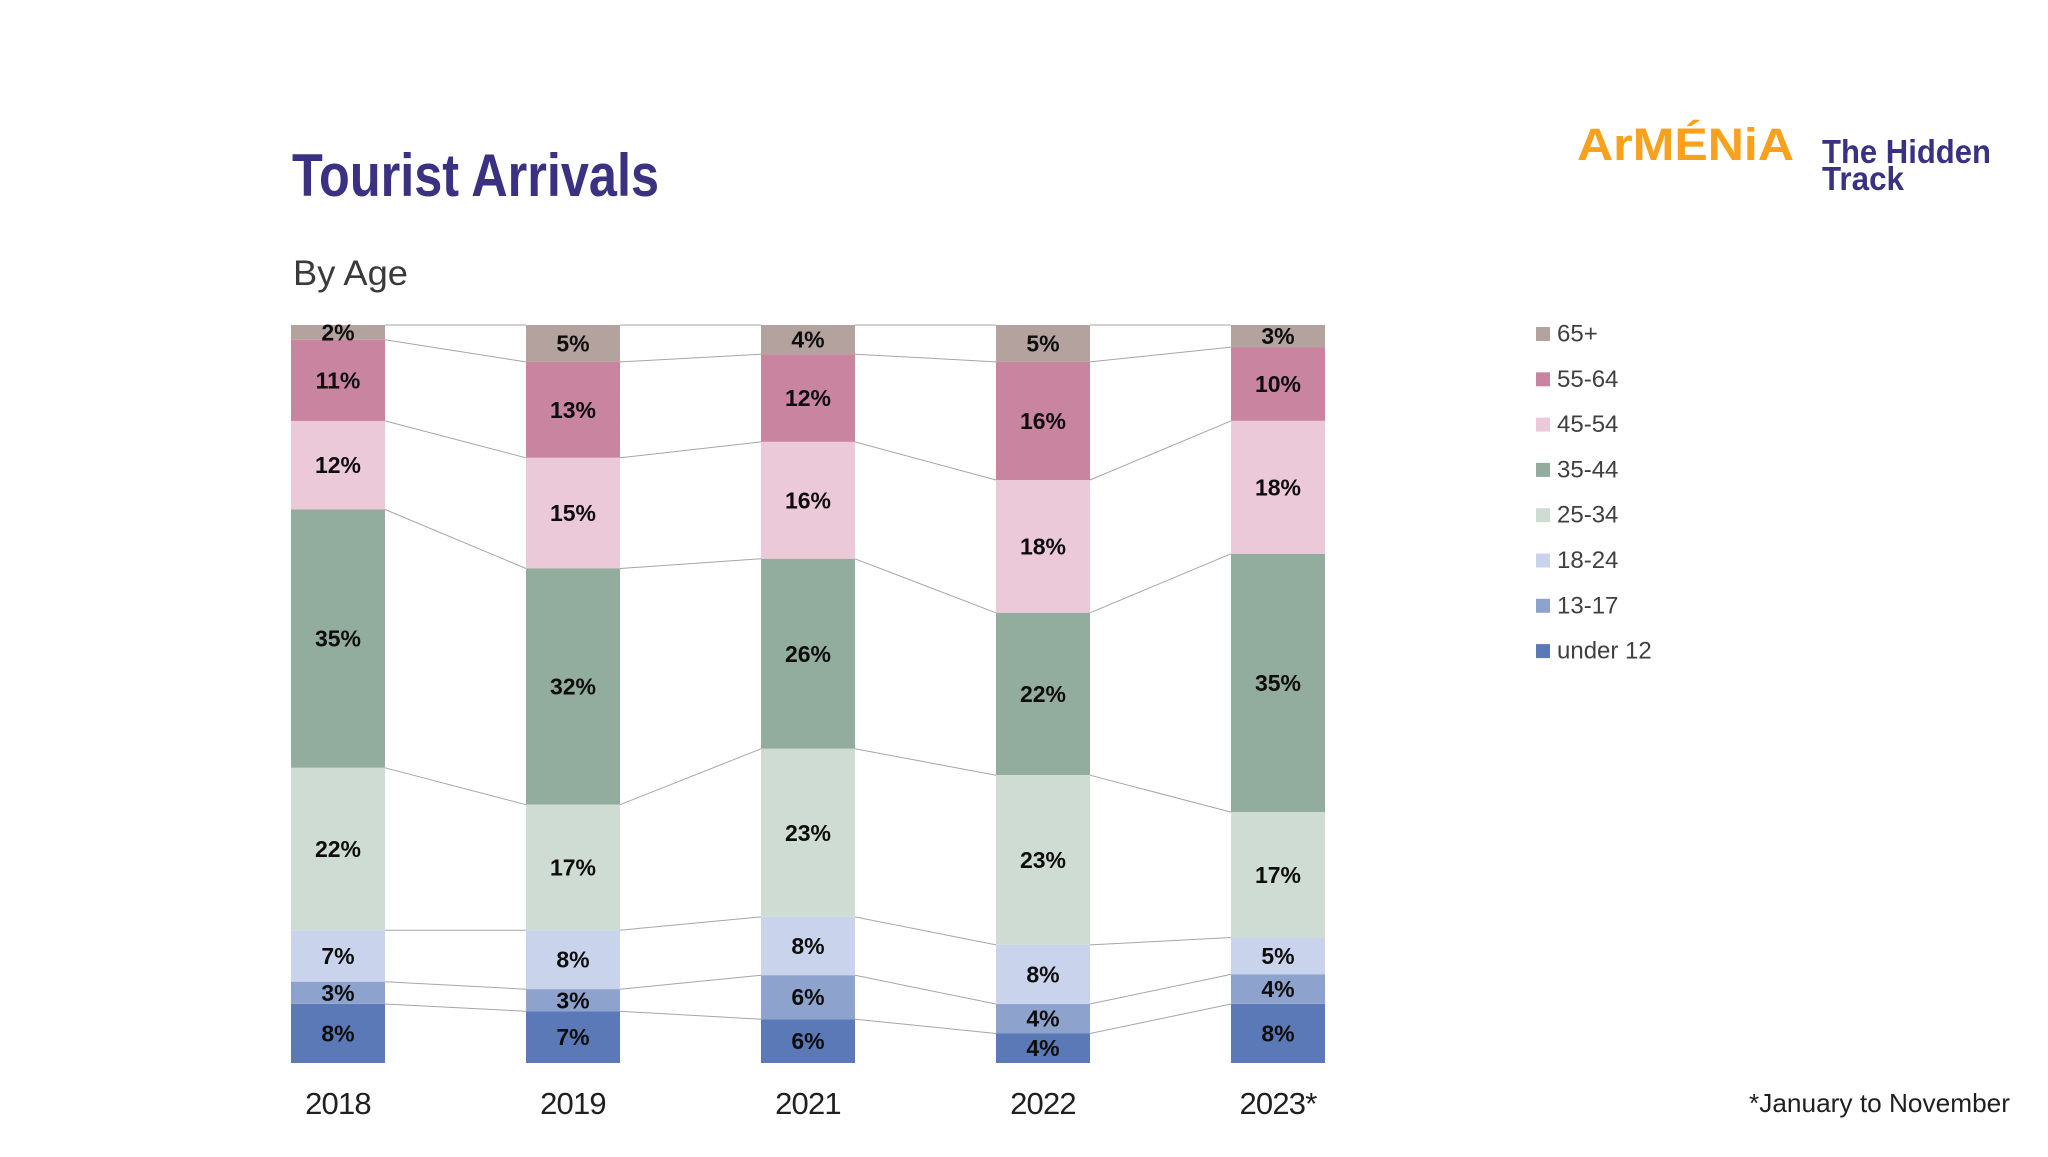  I want to click on svg-text: The Hidden, so click(1906, 151).